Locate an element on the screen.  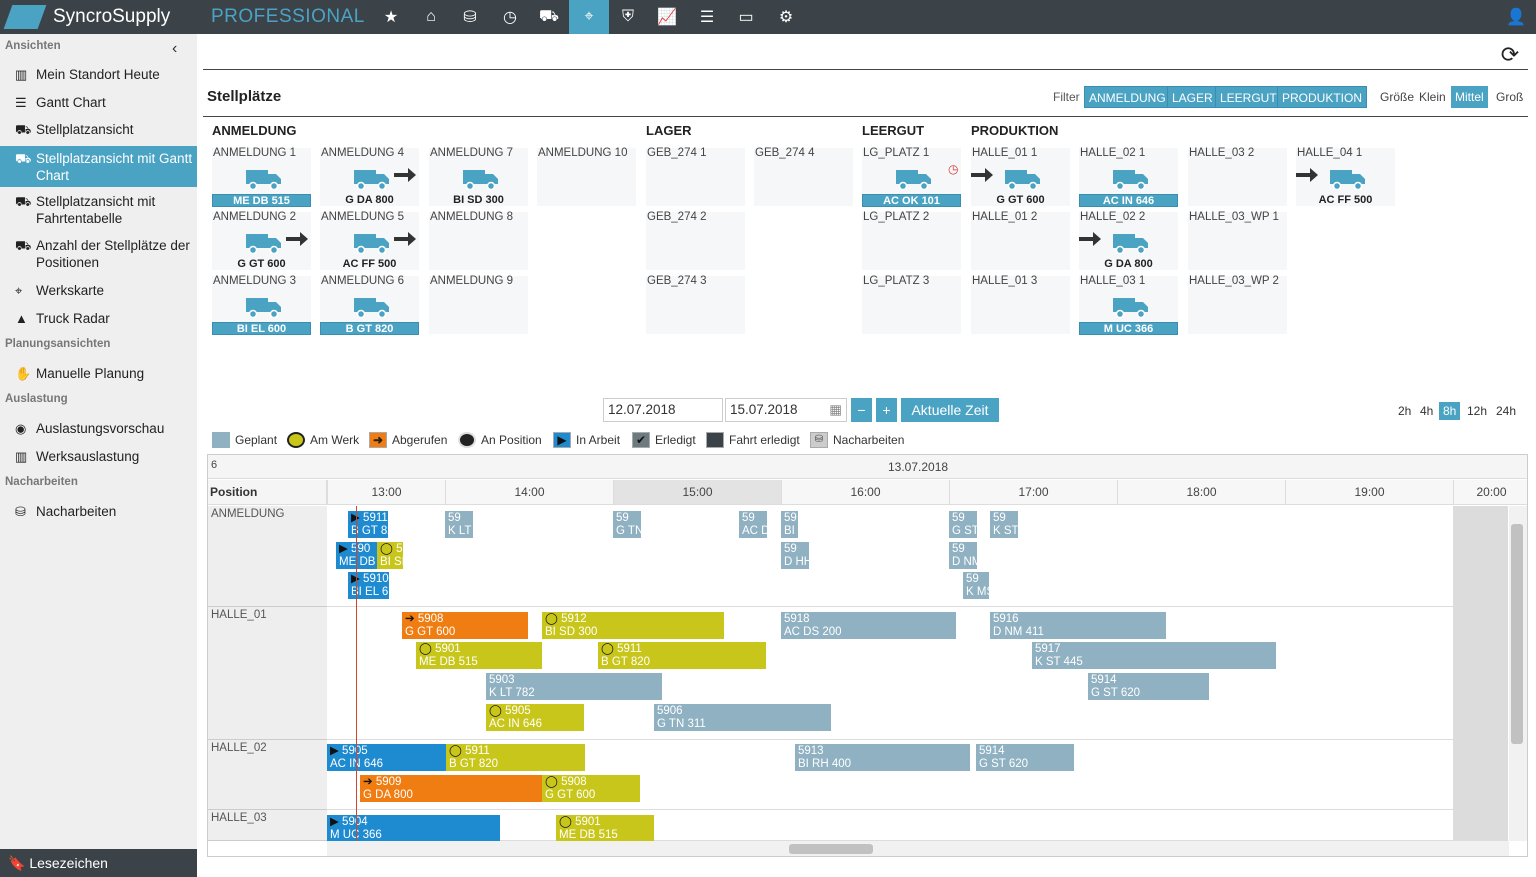
star-icon: ★ is located at coordinates (391, 17).